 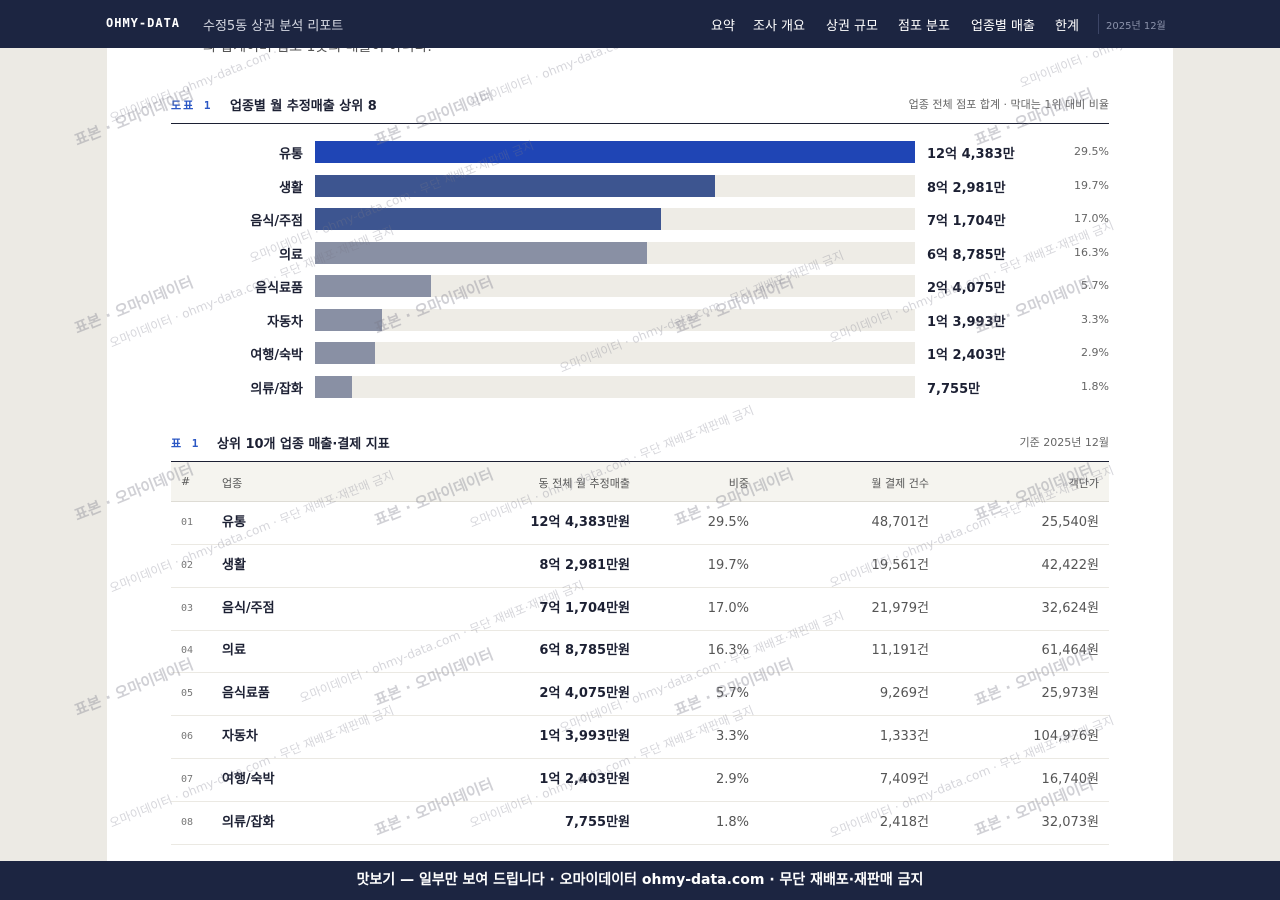 What do you see at coordinates (1070, 822) in the screenshot?
I see `table-cell: 32,073원` at bounding box center [1070, 822].